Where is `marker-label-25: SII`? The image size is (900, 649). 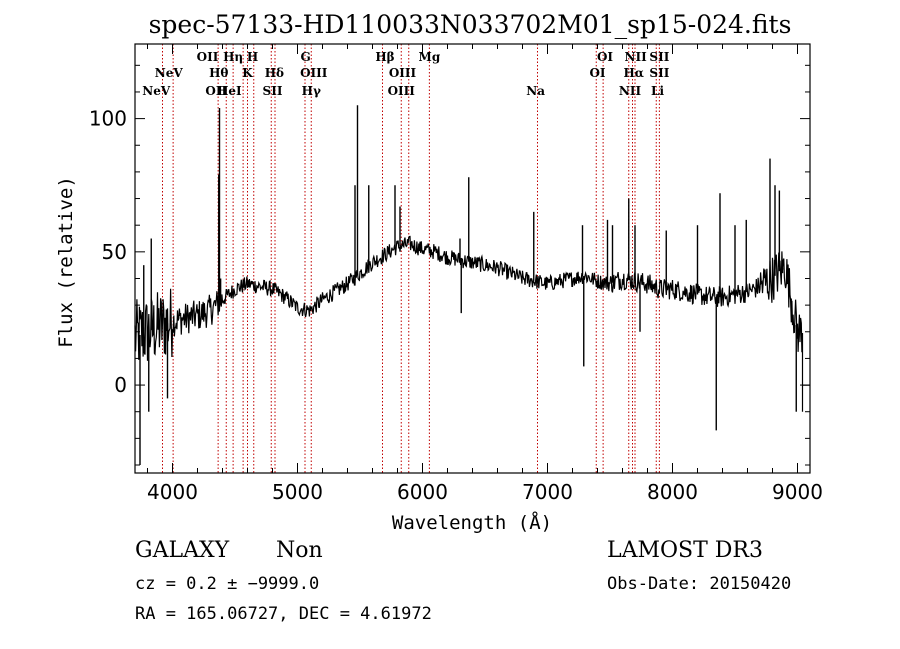 marker-label-25: SII is located at coordinates (659, 73).